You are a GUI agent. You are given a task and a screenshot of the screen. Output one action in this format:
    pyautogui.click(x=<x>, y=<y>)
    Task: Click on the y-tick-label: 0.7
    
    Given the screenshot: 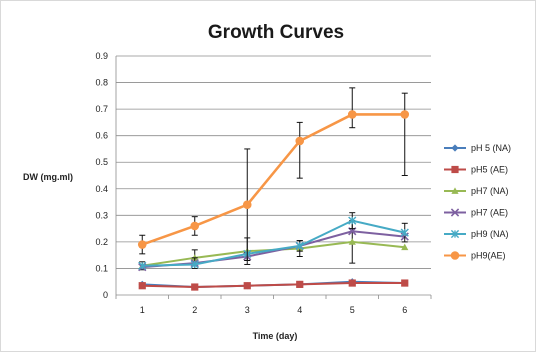 What is the action you would take?
    pyautogui.click(x=101, y=109)
    